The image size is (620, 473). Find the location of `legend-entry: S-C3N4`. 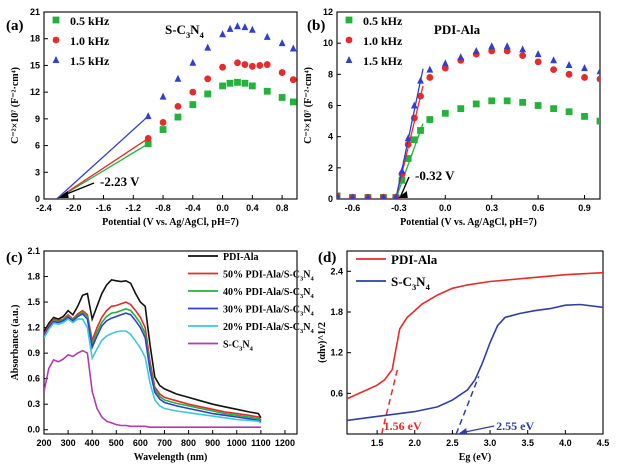

legend-entry: S-C3N4 is located at coordinates (238, 346).